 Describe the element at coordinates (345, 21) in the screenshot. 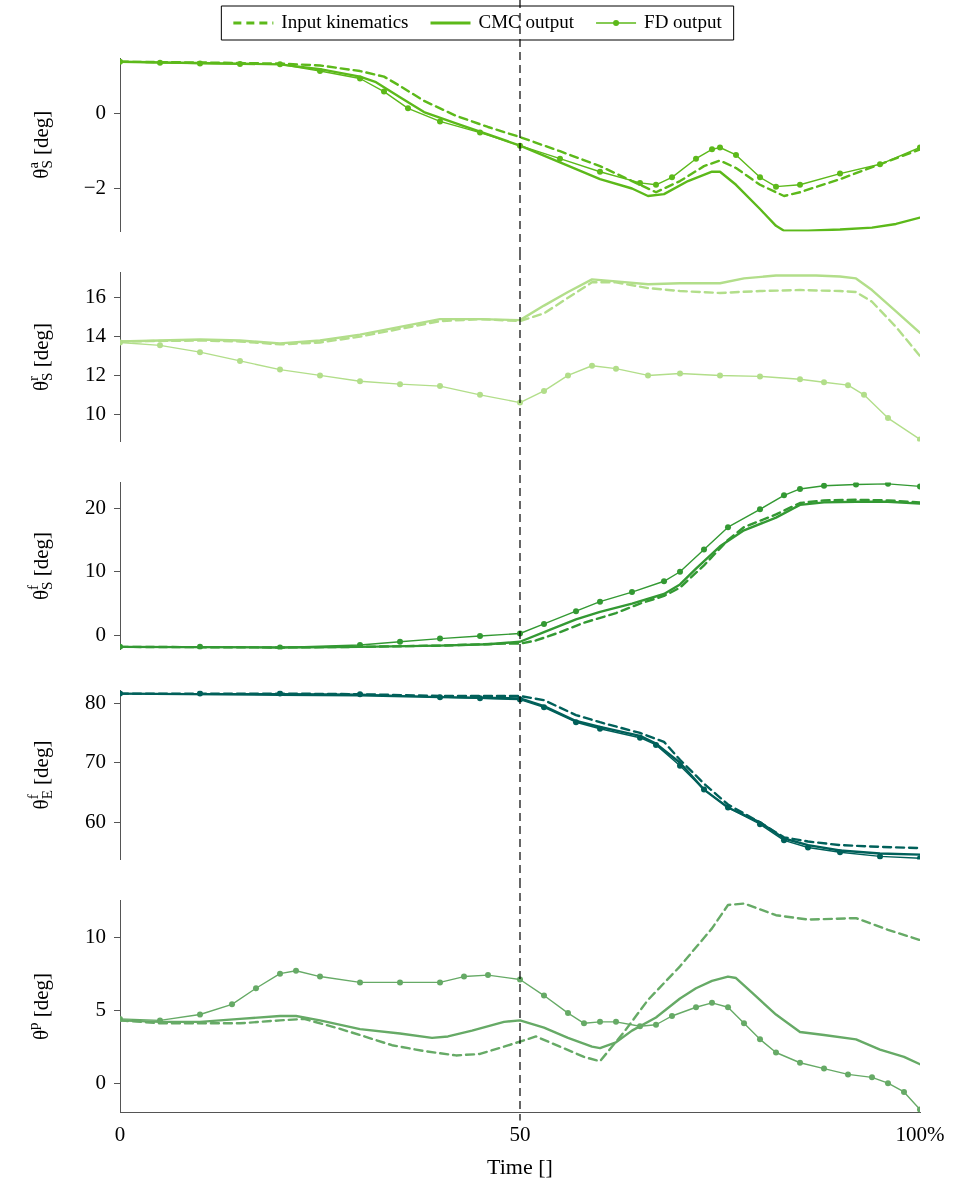

I see `legend-label: Input kinematics` at that location.